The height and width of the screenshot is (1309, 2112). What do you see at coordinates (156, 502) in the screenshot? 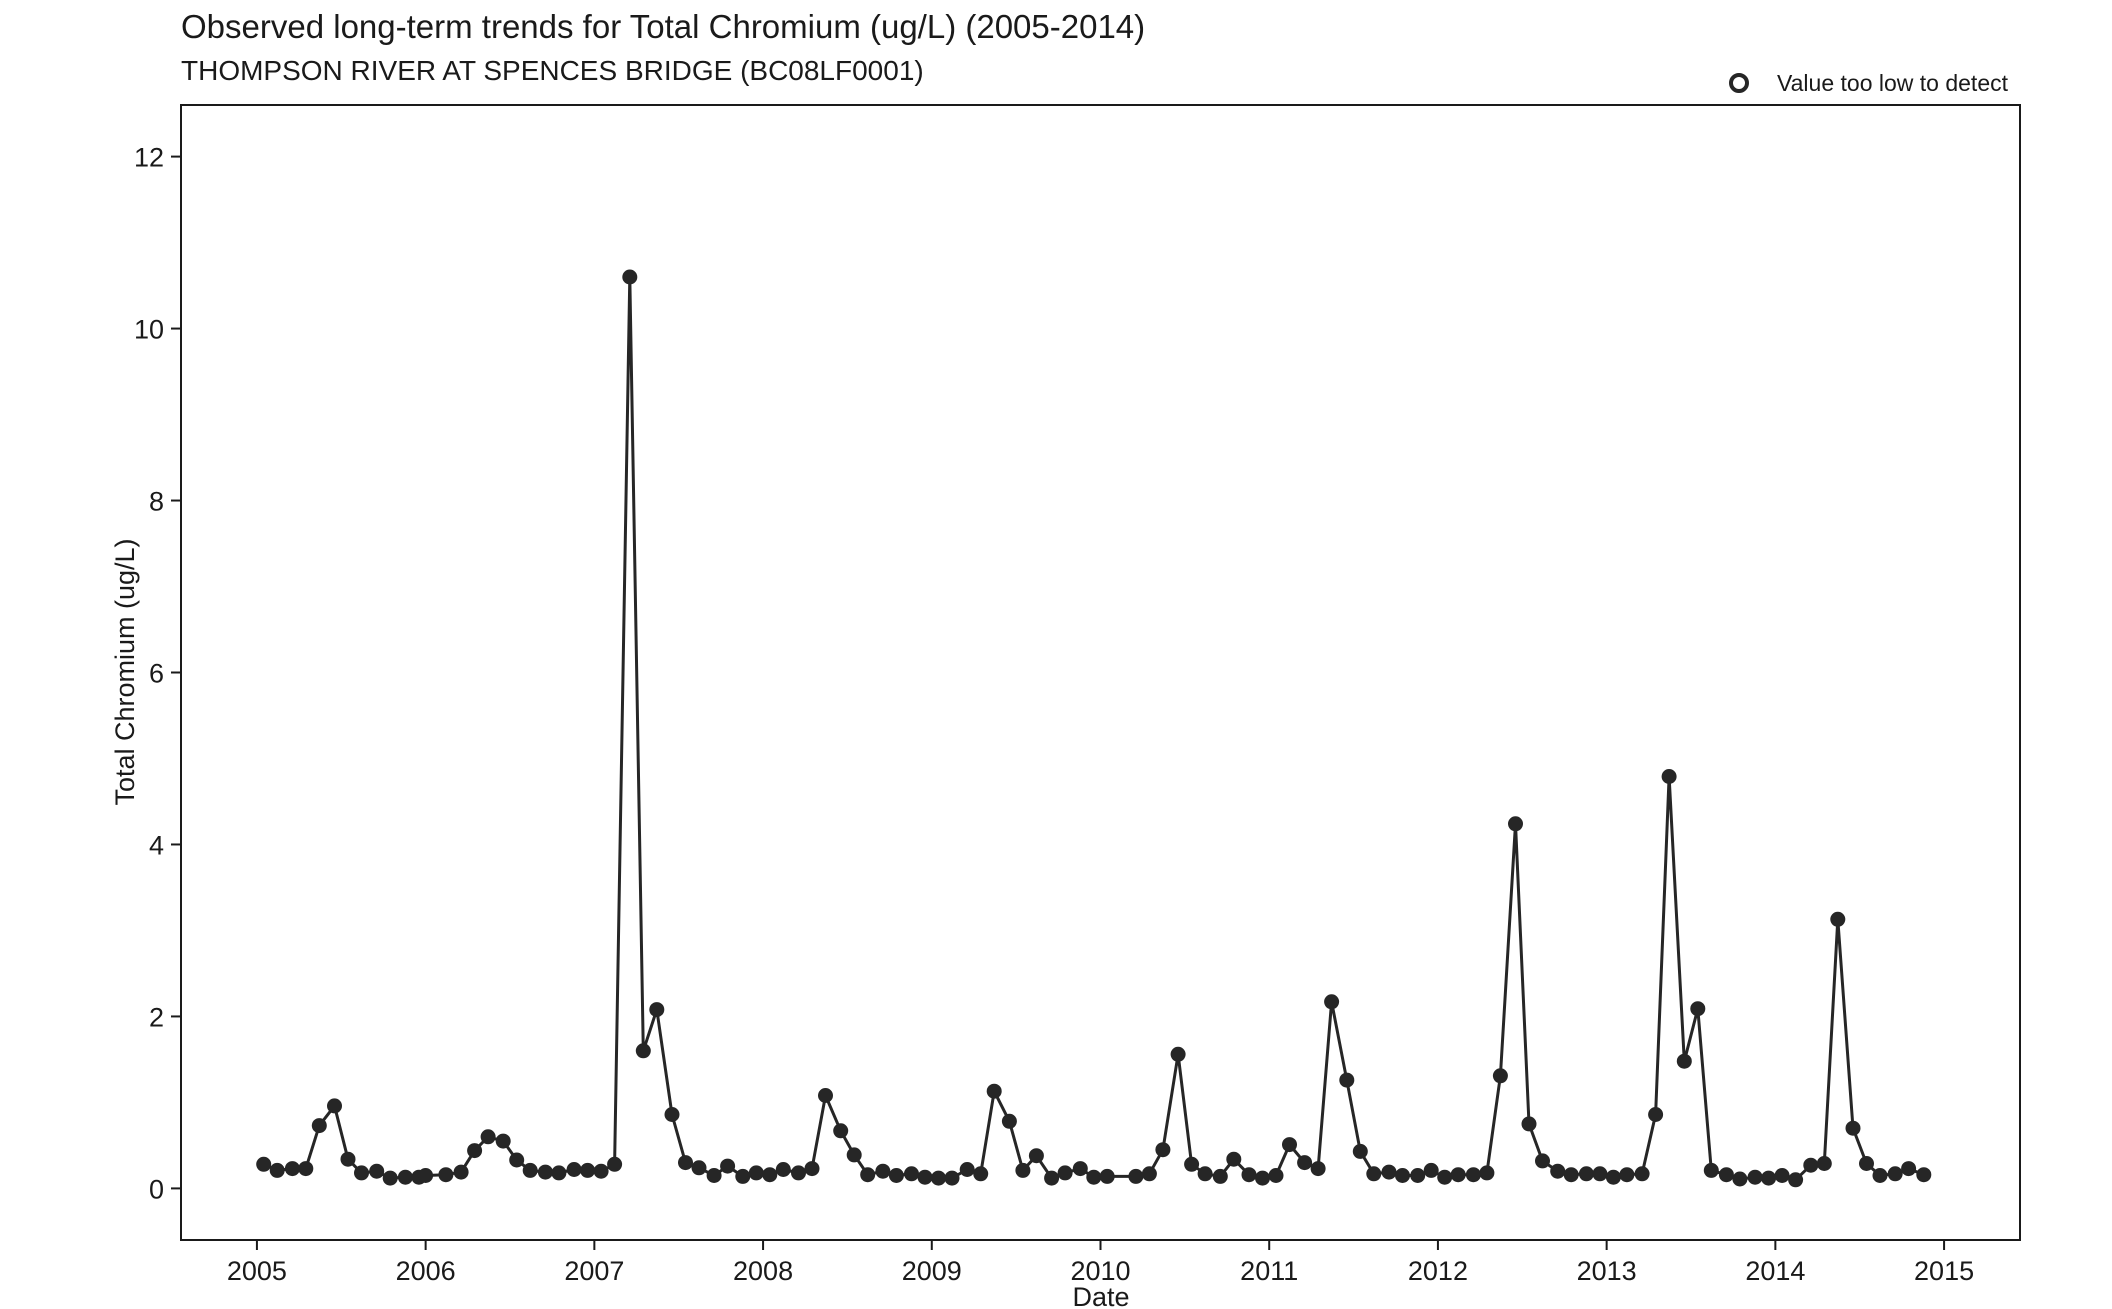
I see `y-tick-label-8: 8` at bounding box center [156, 502].